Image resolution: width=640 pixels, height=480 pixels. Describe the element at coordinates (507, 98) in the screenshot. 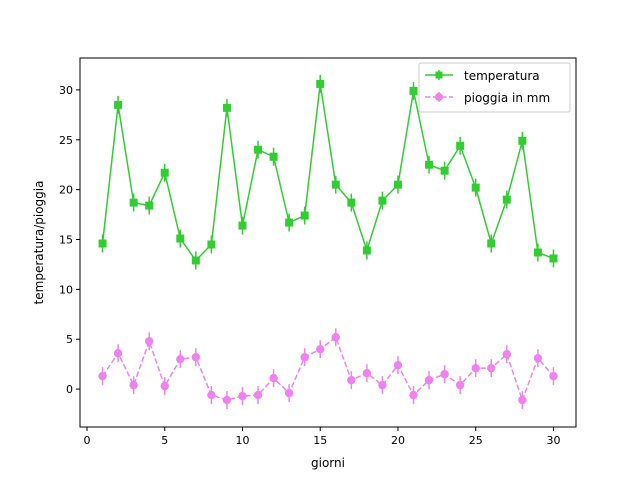

I see `legend-label-pioggia: pioggia in mm` at that location.